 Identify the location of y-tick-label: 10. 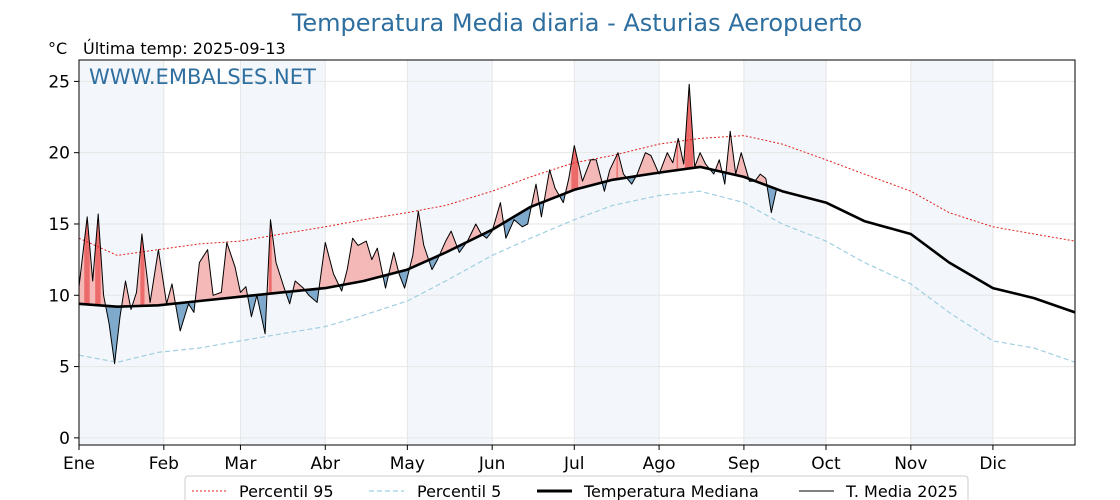
(59, 296).